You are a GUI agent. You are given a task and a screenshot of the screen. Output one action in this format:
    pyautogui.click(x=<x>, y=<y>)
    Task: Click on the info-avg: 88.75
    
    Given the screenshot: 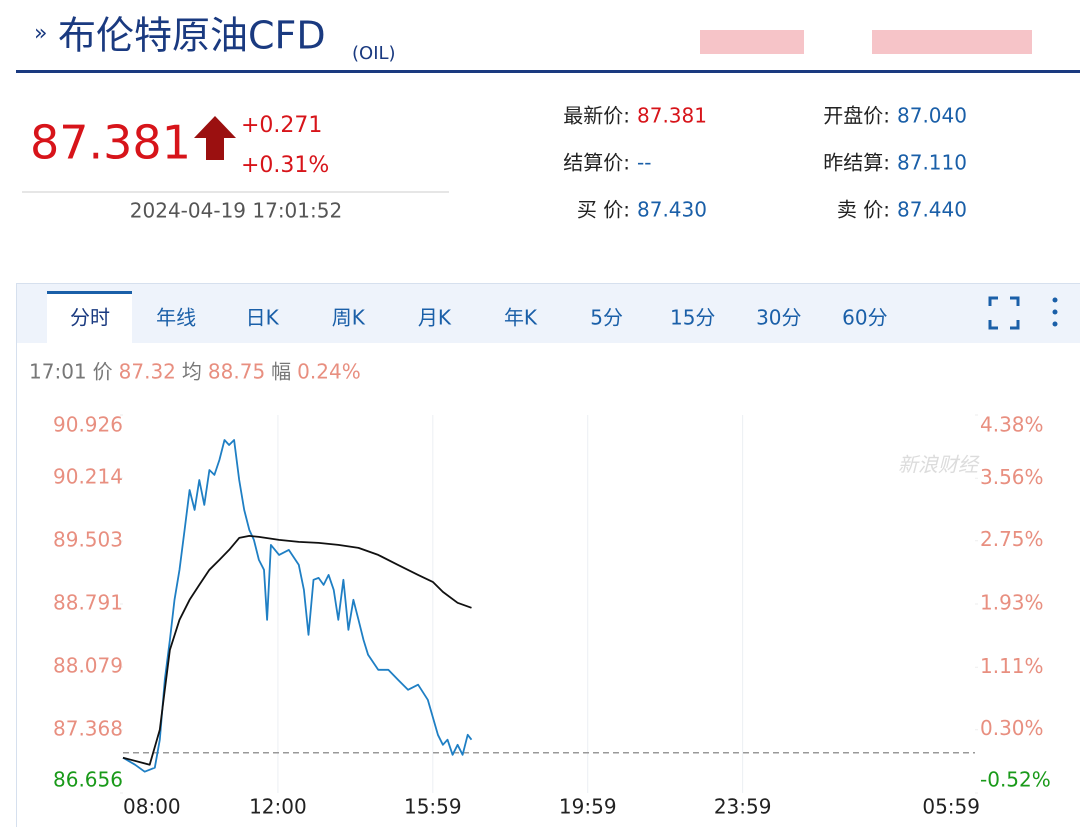 What is the action you would take?
    pyautogui.click(x=236, y=372)
    